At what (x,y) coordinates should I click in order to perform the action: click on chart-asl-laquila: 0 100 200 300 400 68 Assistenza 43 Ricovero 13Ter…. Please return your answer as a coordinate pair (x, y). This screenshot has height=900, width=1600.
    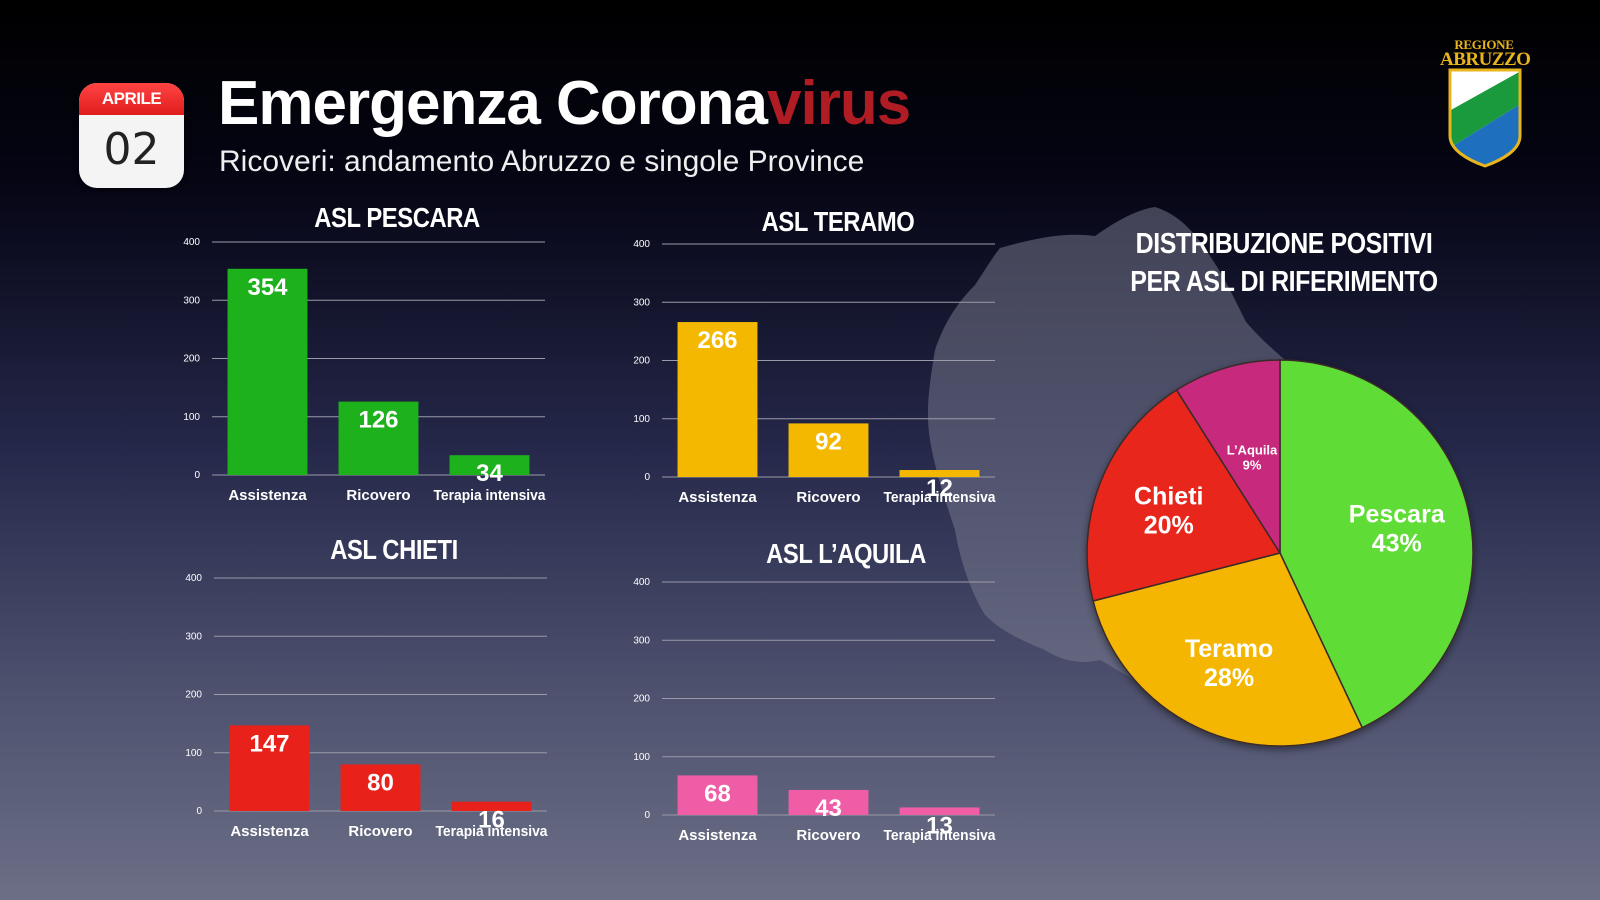
    Looking at the image, I should click on (815, 710).